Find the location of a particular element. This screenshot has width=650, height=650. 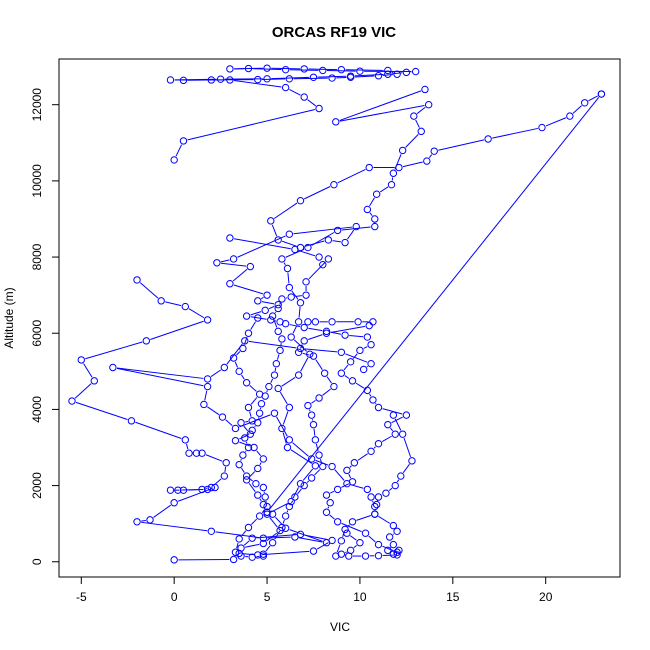

y-tick-label: 4000 is located at coordinates (37, 409).